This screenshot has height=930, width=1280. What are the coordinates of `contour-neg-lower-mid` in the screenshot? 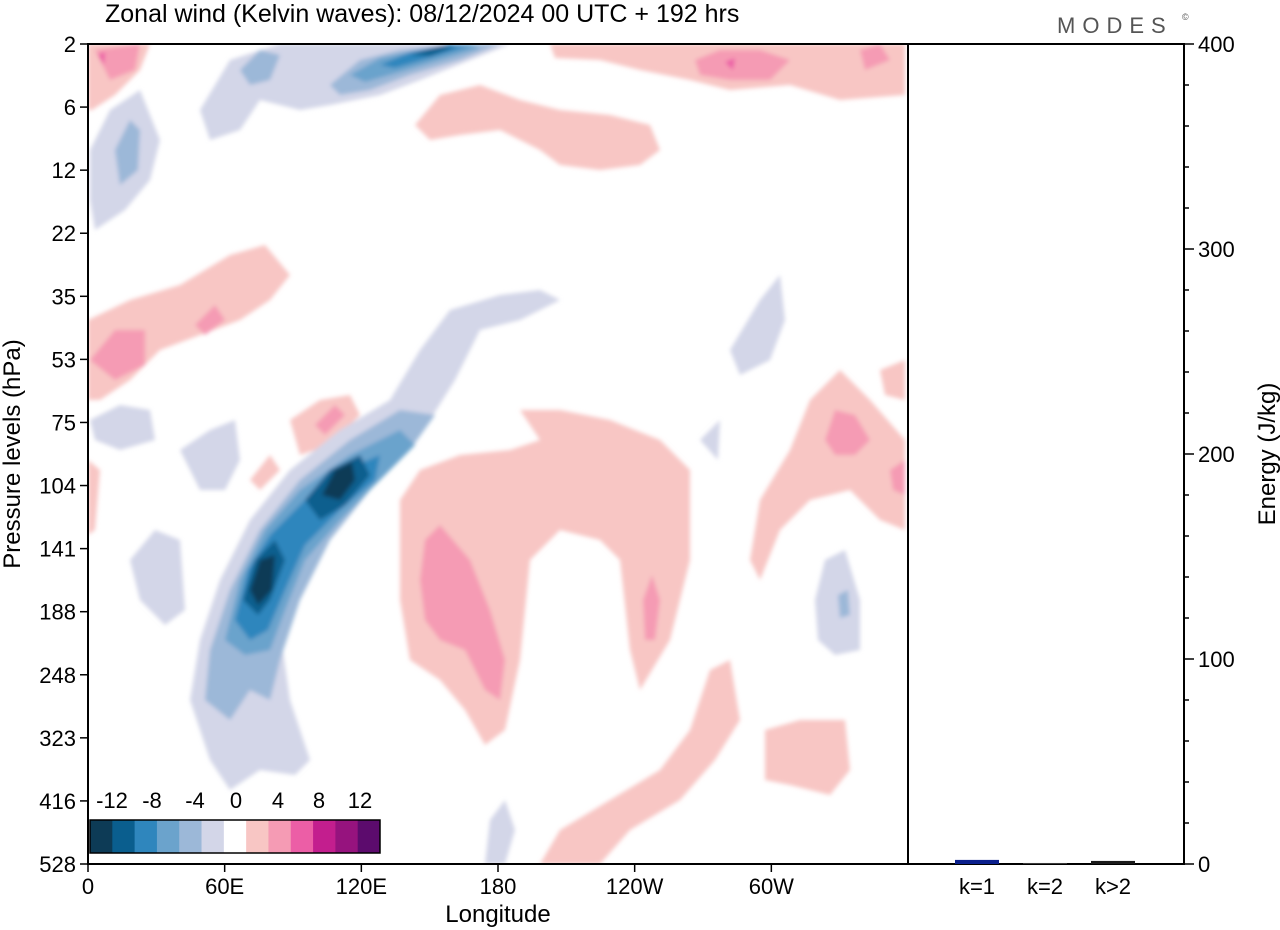 It's located at (210, 455).